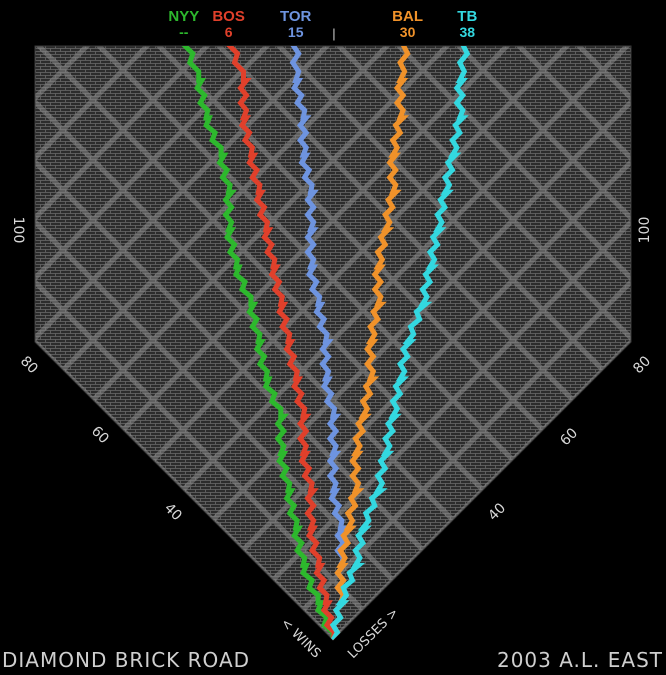 This screenshot has width=666, height=675. Describe the element at coordinates (296, 16) in the screenshot. I see `legend-abbr-tor: TOR` at that location.